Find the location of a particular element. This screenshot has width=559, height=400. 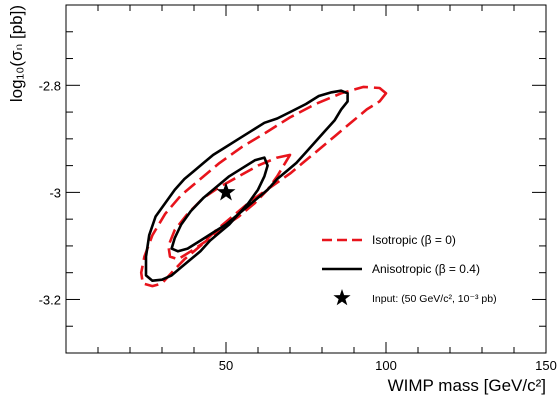

x-tick-label-150: 150 is located at coordinates (546, 365).